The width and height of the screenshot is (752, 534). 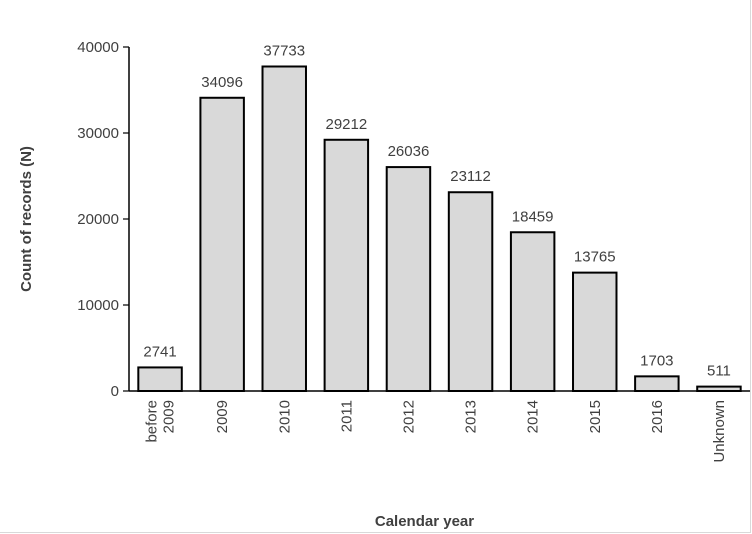 I want to click on y-tick-label: 40000, so click(x=98, y=47).